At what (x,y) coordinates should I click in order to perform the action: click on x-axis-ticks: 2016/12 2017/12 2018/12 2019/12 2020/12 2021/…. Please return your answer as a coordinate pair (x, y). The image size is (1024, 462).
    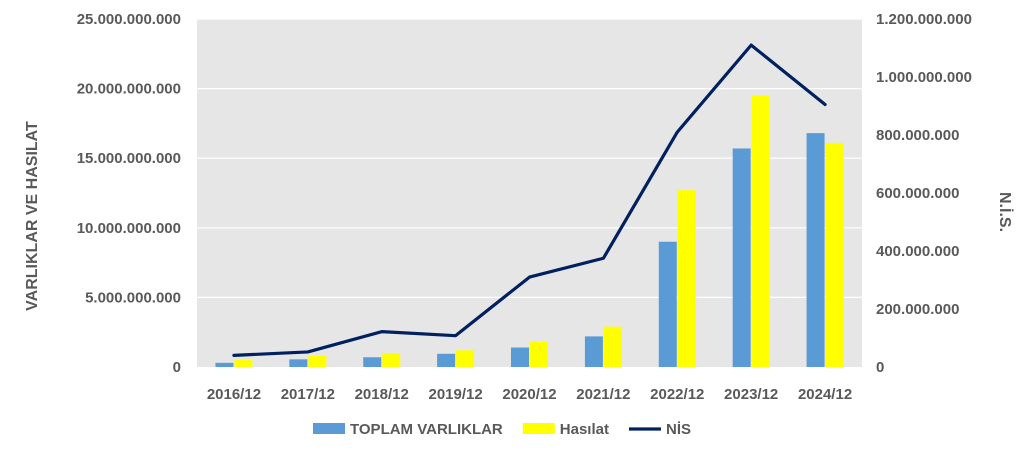
    Looking at the image, I should click on (529, 394).